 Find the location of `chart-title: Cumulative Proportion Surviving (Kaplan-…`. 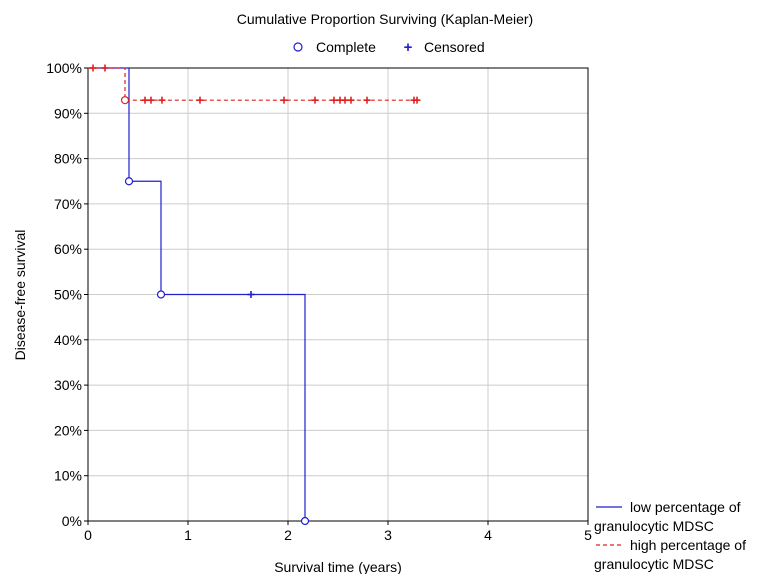

chart-title: Cumulative Proportion Surviving (Kaplan-… is located at coordinates (385, 19).